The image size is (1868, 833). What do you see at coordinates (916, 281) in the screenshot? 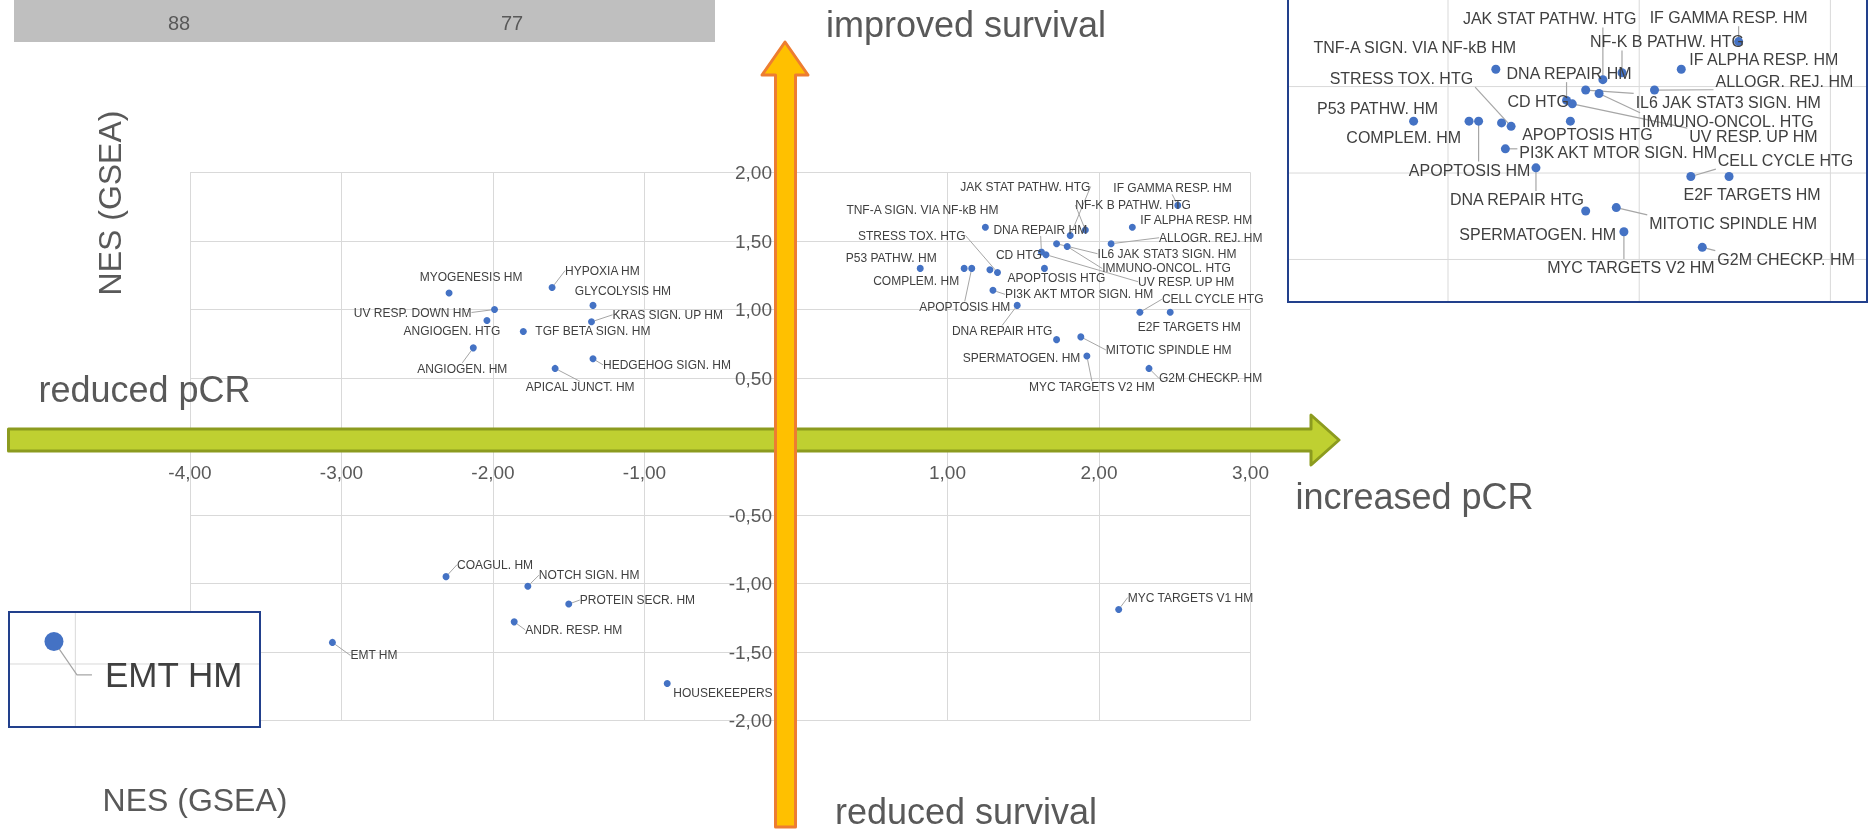
I see `data-label: COMPLEM. HM` at bounding box center [916, 281].